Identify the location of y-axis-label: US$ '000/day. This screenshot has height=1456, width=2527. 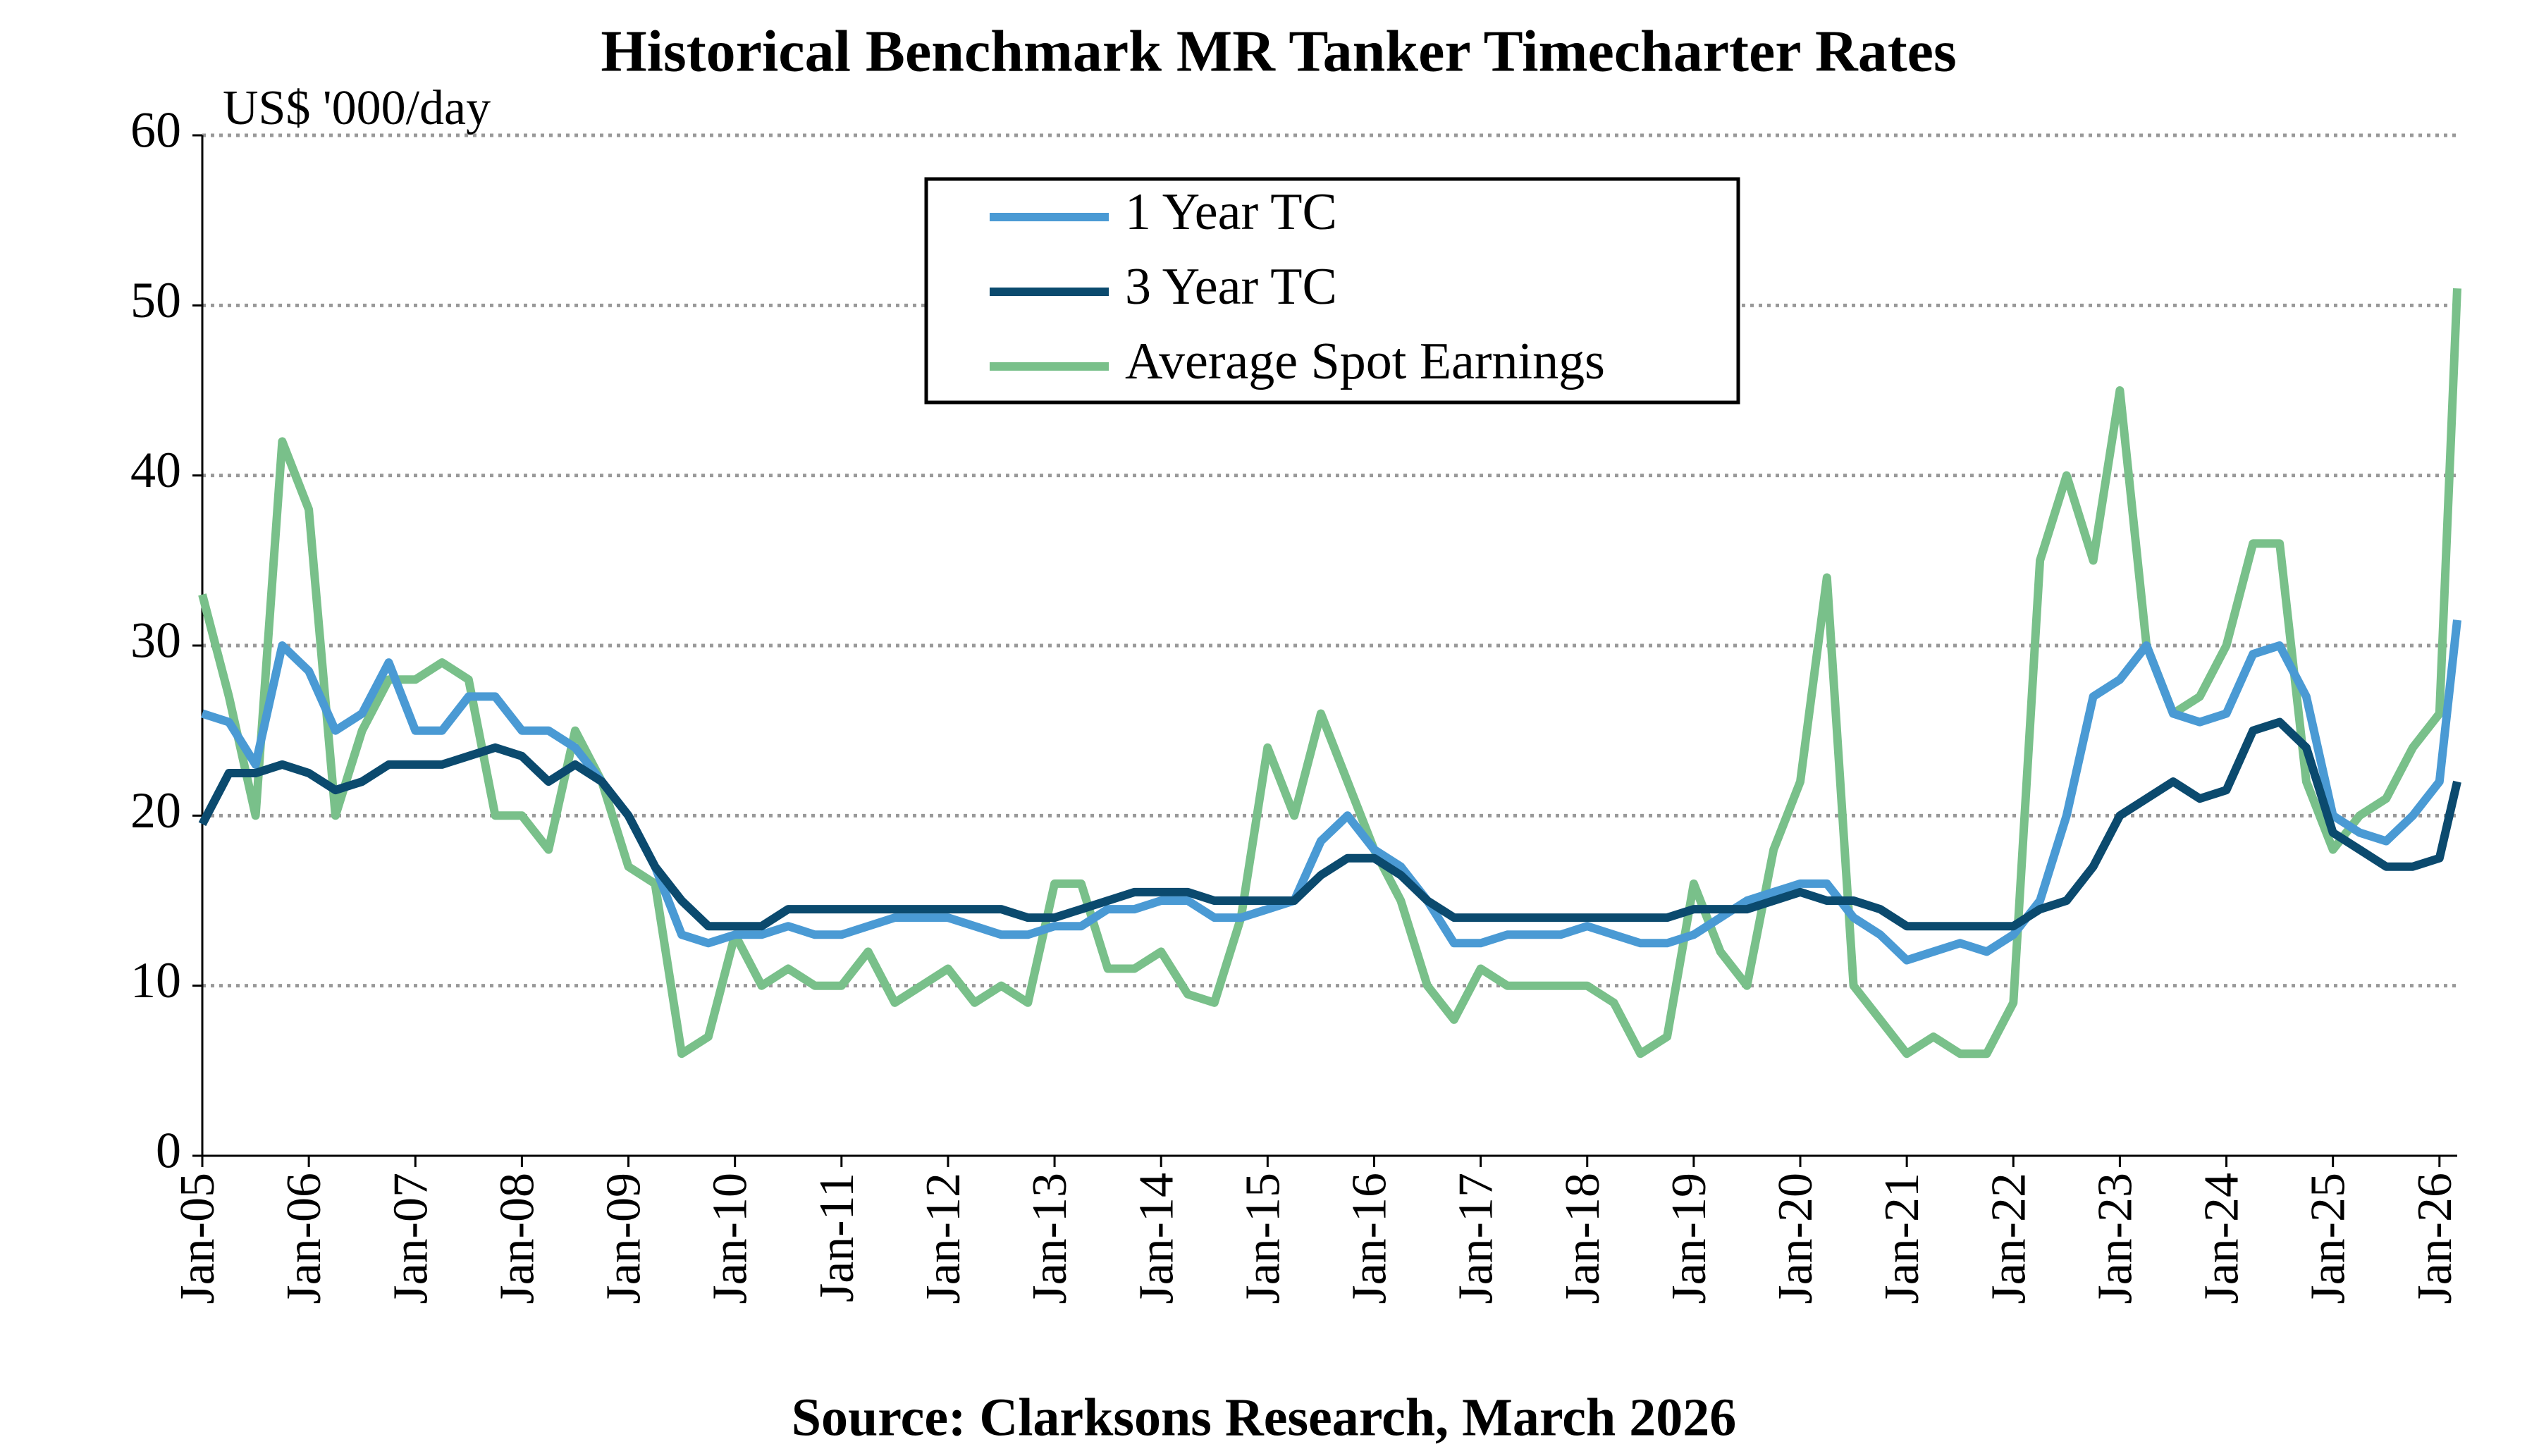
(357, 108).